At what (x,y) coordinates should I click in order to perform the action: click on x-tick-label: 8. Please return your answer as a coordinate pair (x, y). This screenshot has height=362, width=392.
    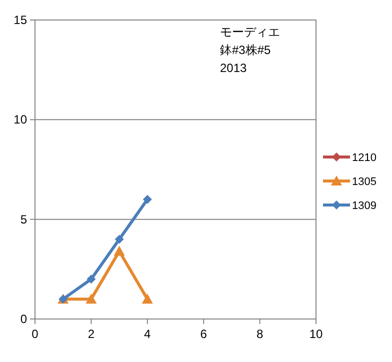
    Looking at the image, I should click on (260, 334).